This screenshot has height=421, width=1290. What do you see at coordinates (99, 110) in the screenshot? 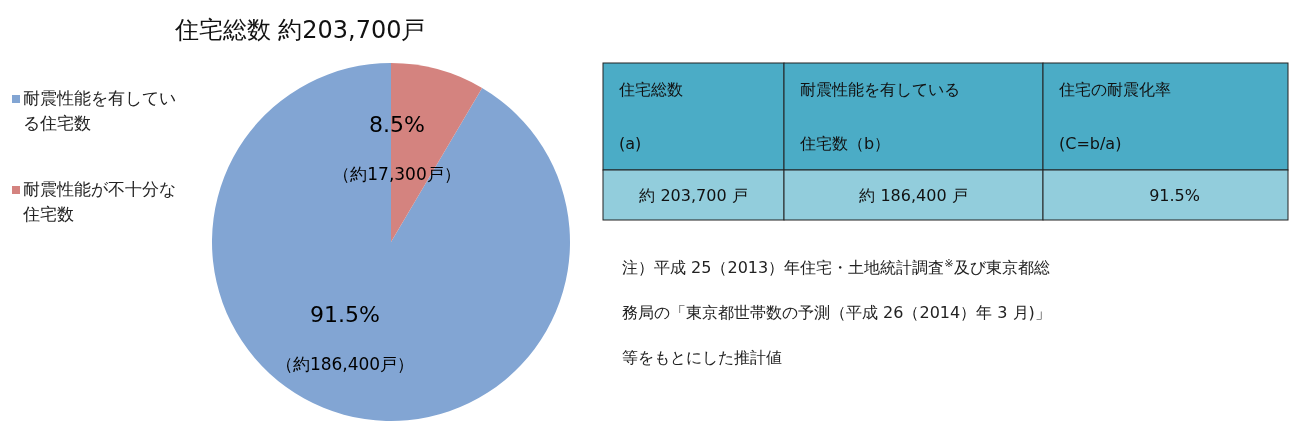
I see `legend-label: 耐震性能を有している住宅数` at bounding box center [99, 110].